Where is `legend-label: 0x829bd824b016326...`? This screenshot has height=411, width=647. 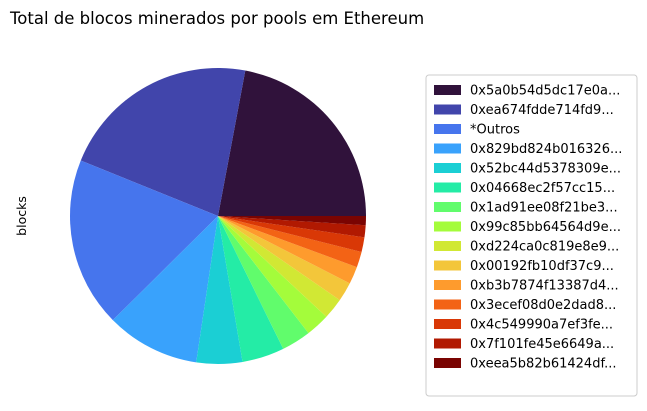 legend-label: 0x829bd824b016326... is located at coordinates (546, 149).